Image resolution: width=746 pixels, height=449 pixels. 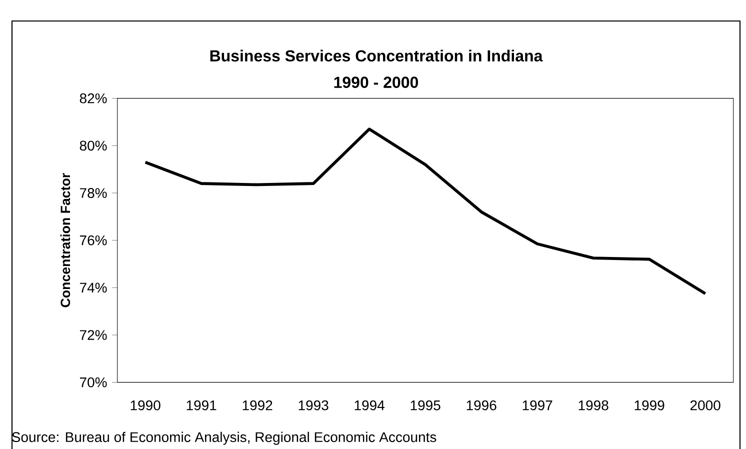 What do you see at coordinates (93, 335) in the screenshot?
I see `y-tick-label: 72%` at bounding box center [93, 335].